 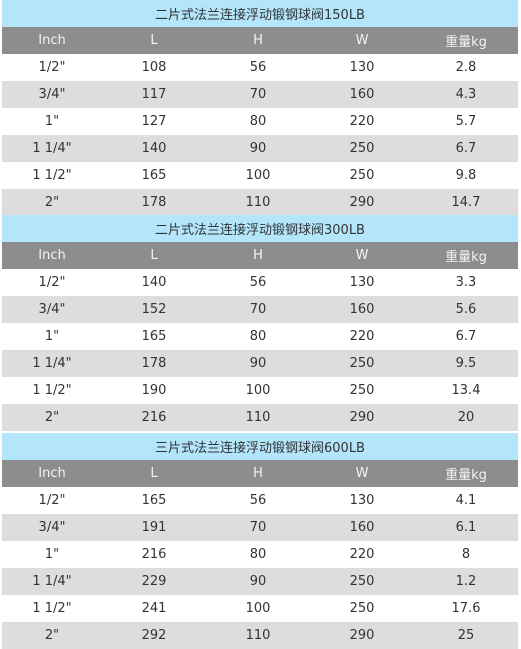 I want to click on cell-l: 108, so click(x=154, y=67).